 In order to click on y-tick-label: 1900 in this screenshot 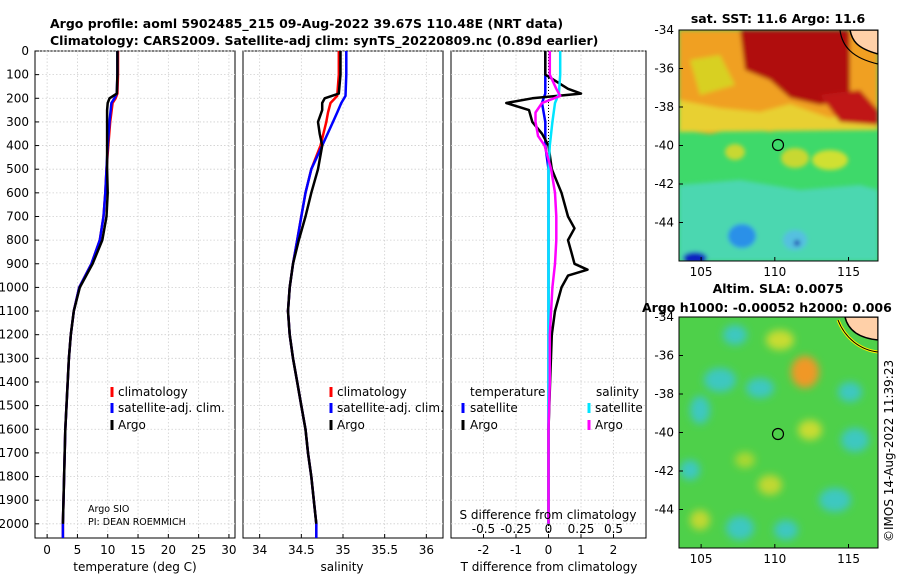, I will do `click(14, 500)`.